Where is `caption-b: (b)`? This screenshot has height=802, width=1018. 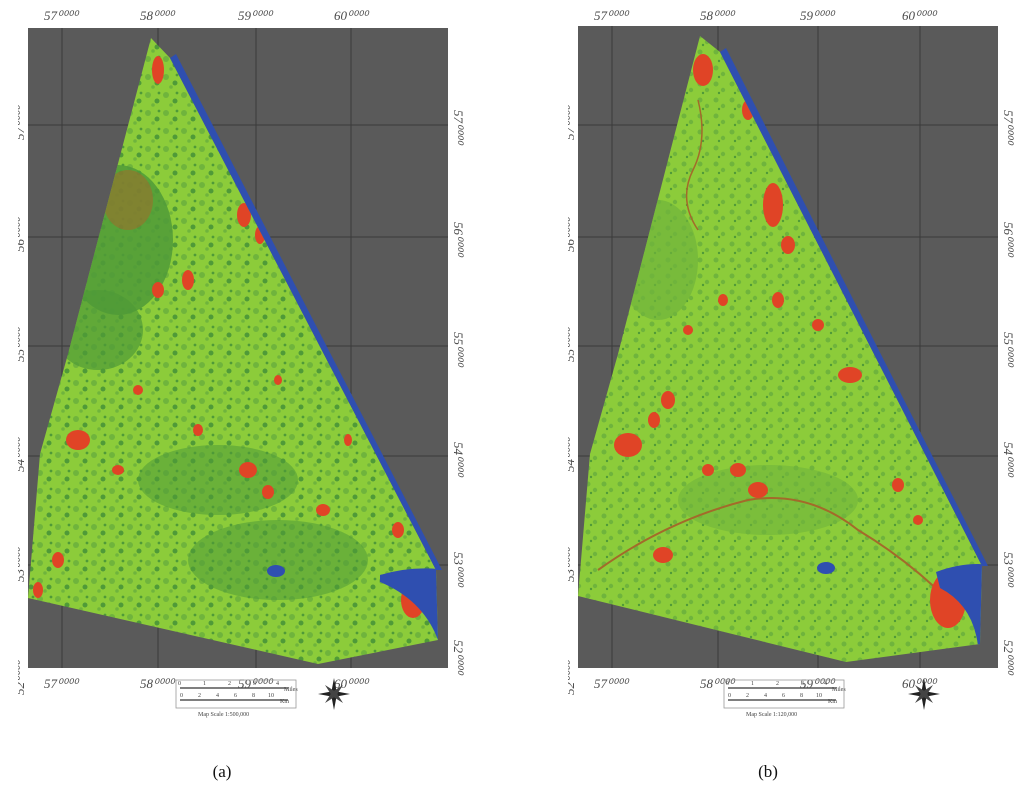
caption-b: (b) is located at coordinates (768, 771).